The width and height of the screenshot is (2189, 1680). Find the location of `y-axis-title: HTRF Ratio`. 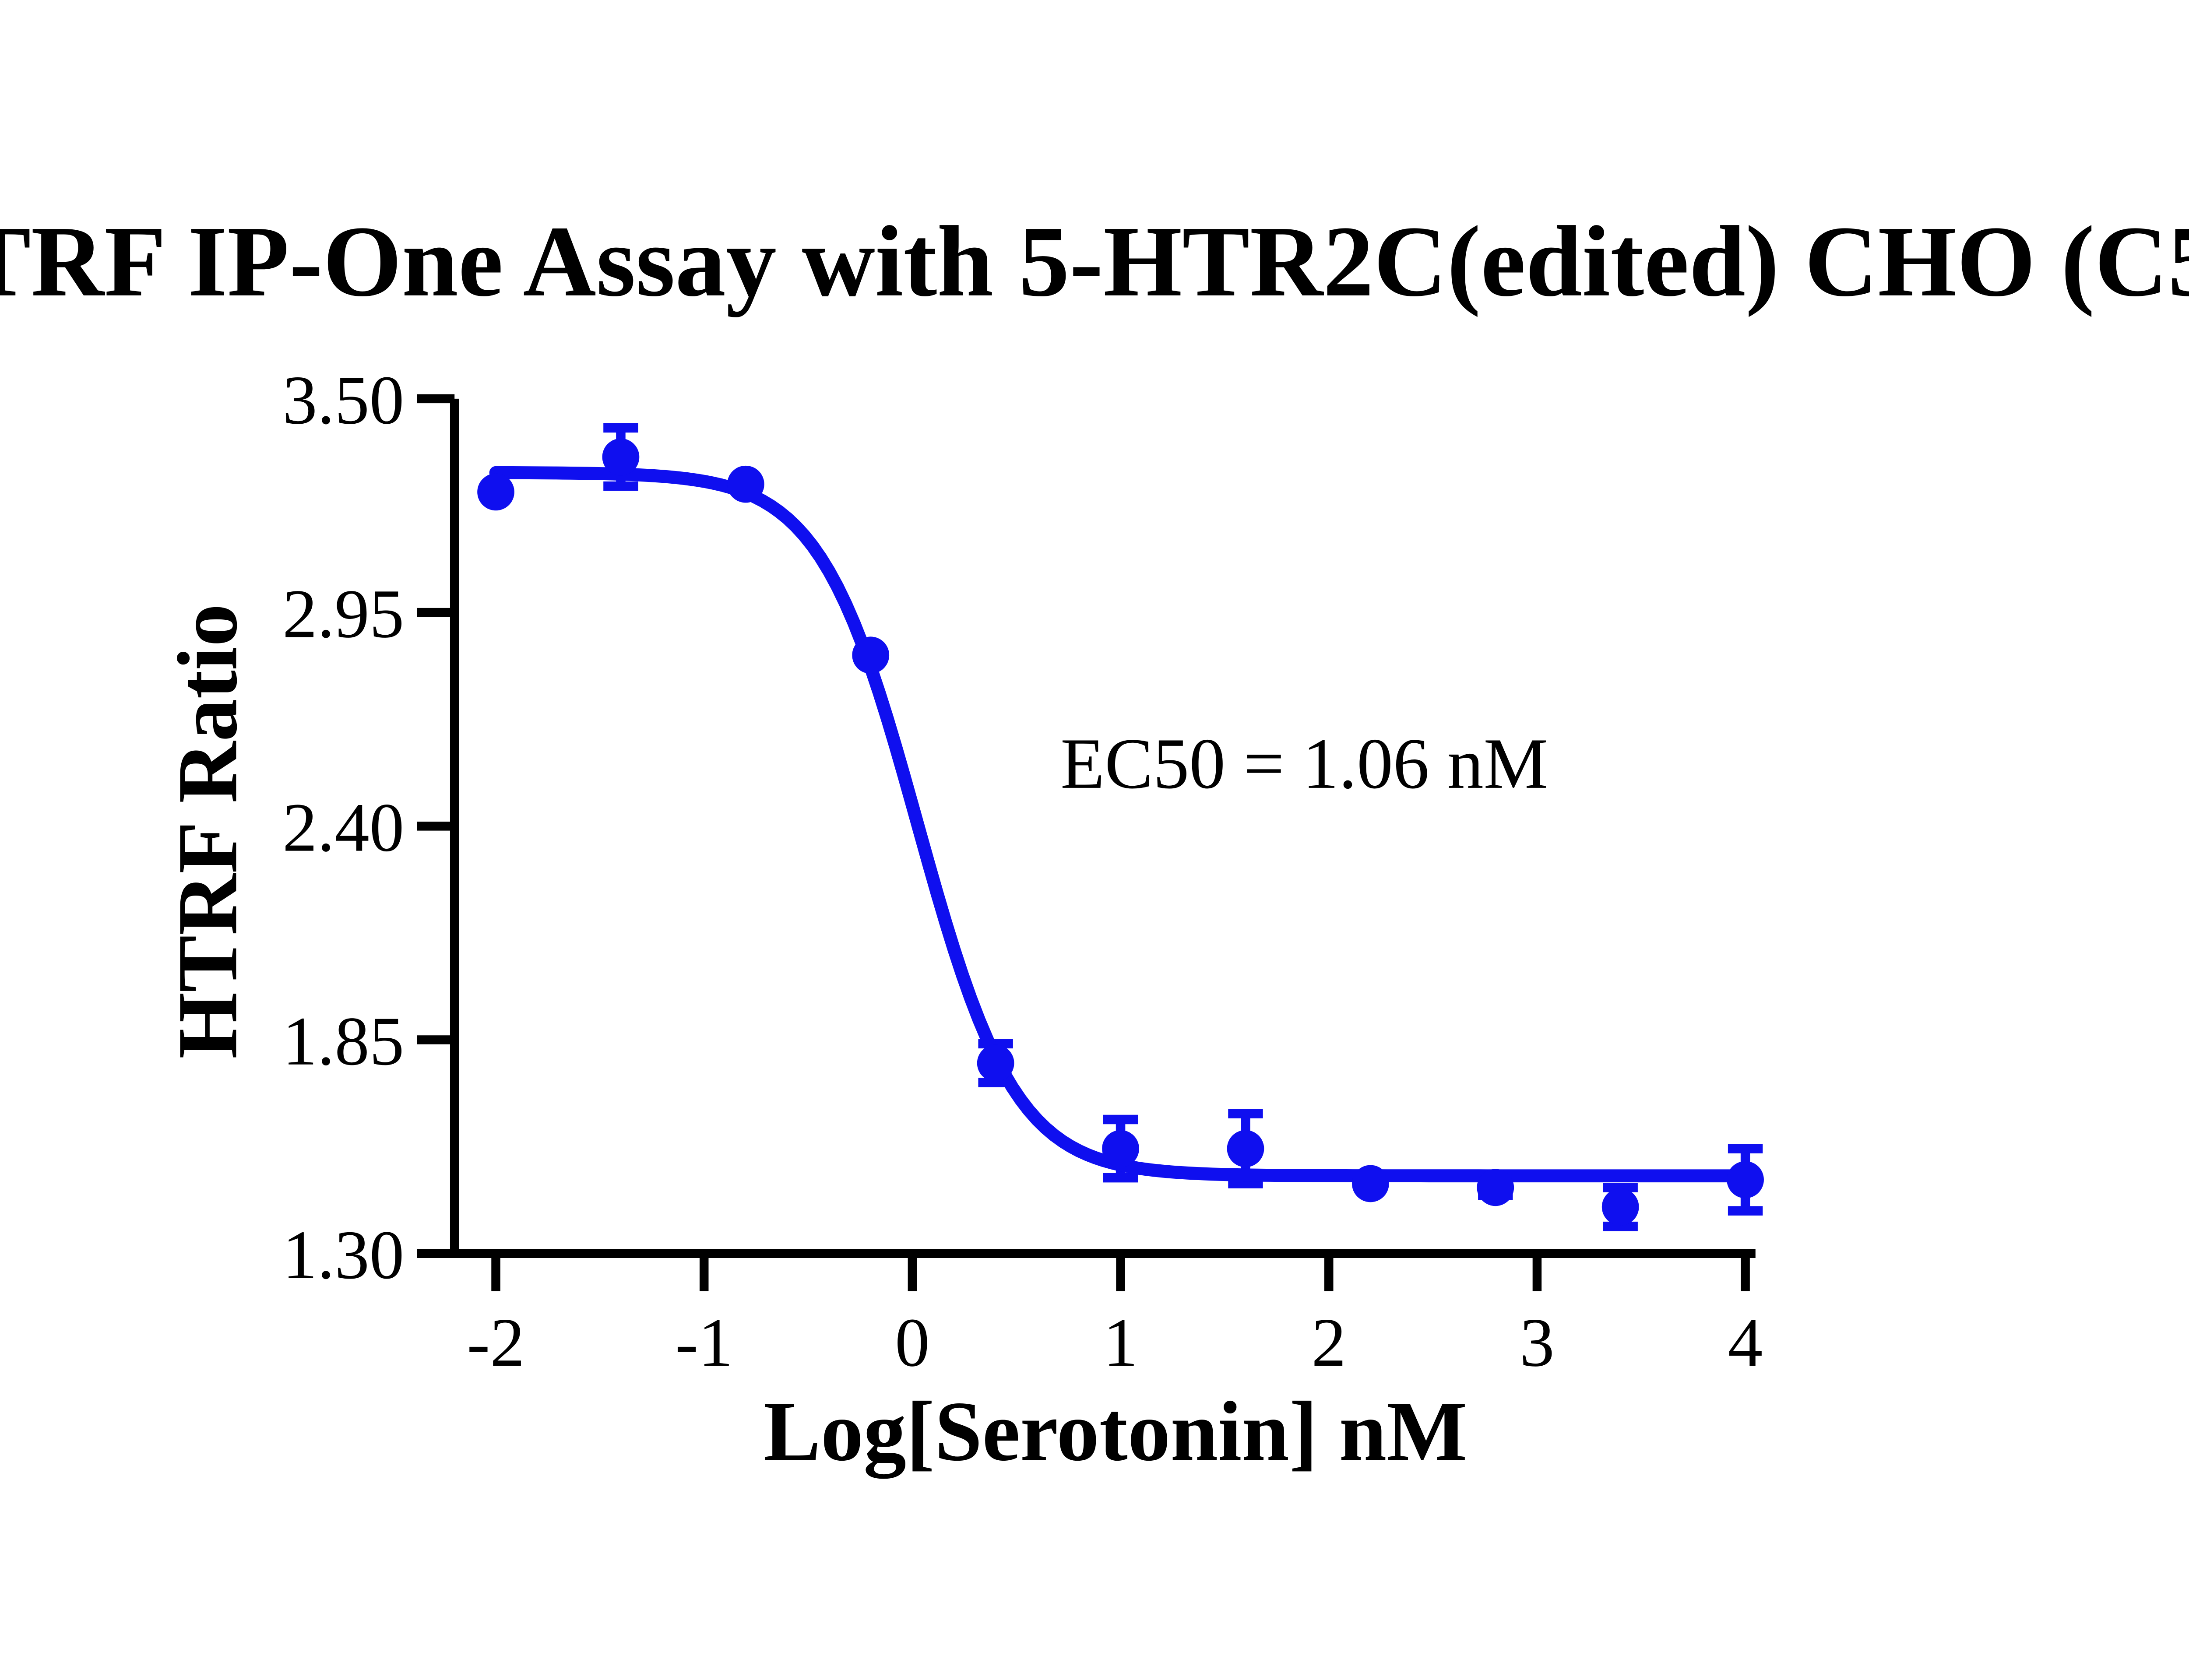

y-axis-title: HTRF Ratio is located at coordinates (208, 831).